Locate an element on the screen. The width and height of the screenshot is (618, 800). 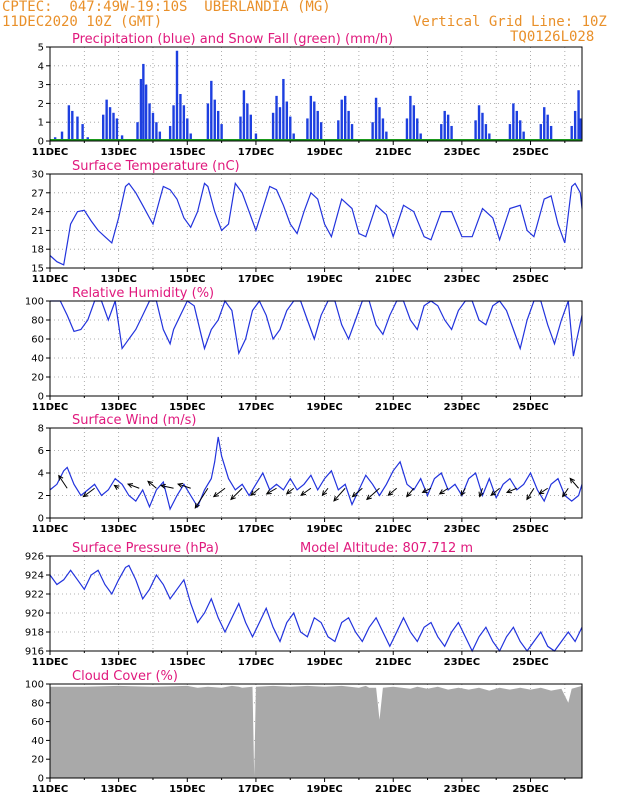
y-tick-label: 27 is located at coordinates (37, 193).